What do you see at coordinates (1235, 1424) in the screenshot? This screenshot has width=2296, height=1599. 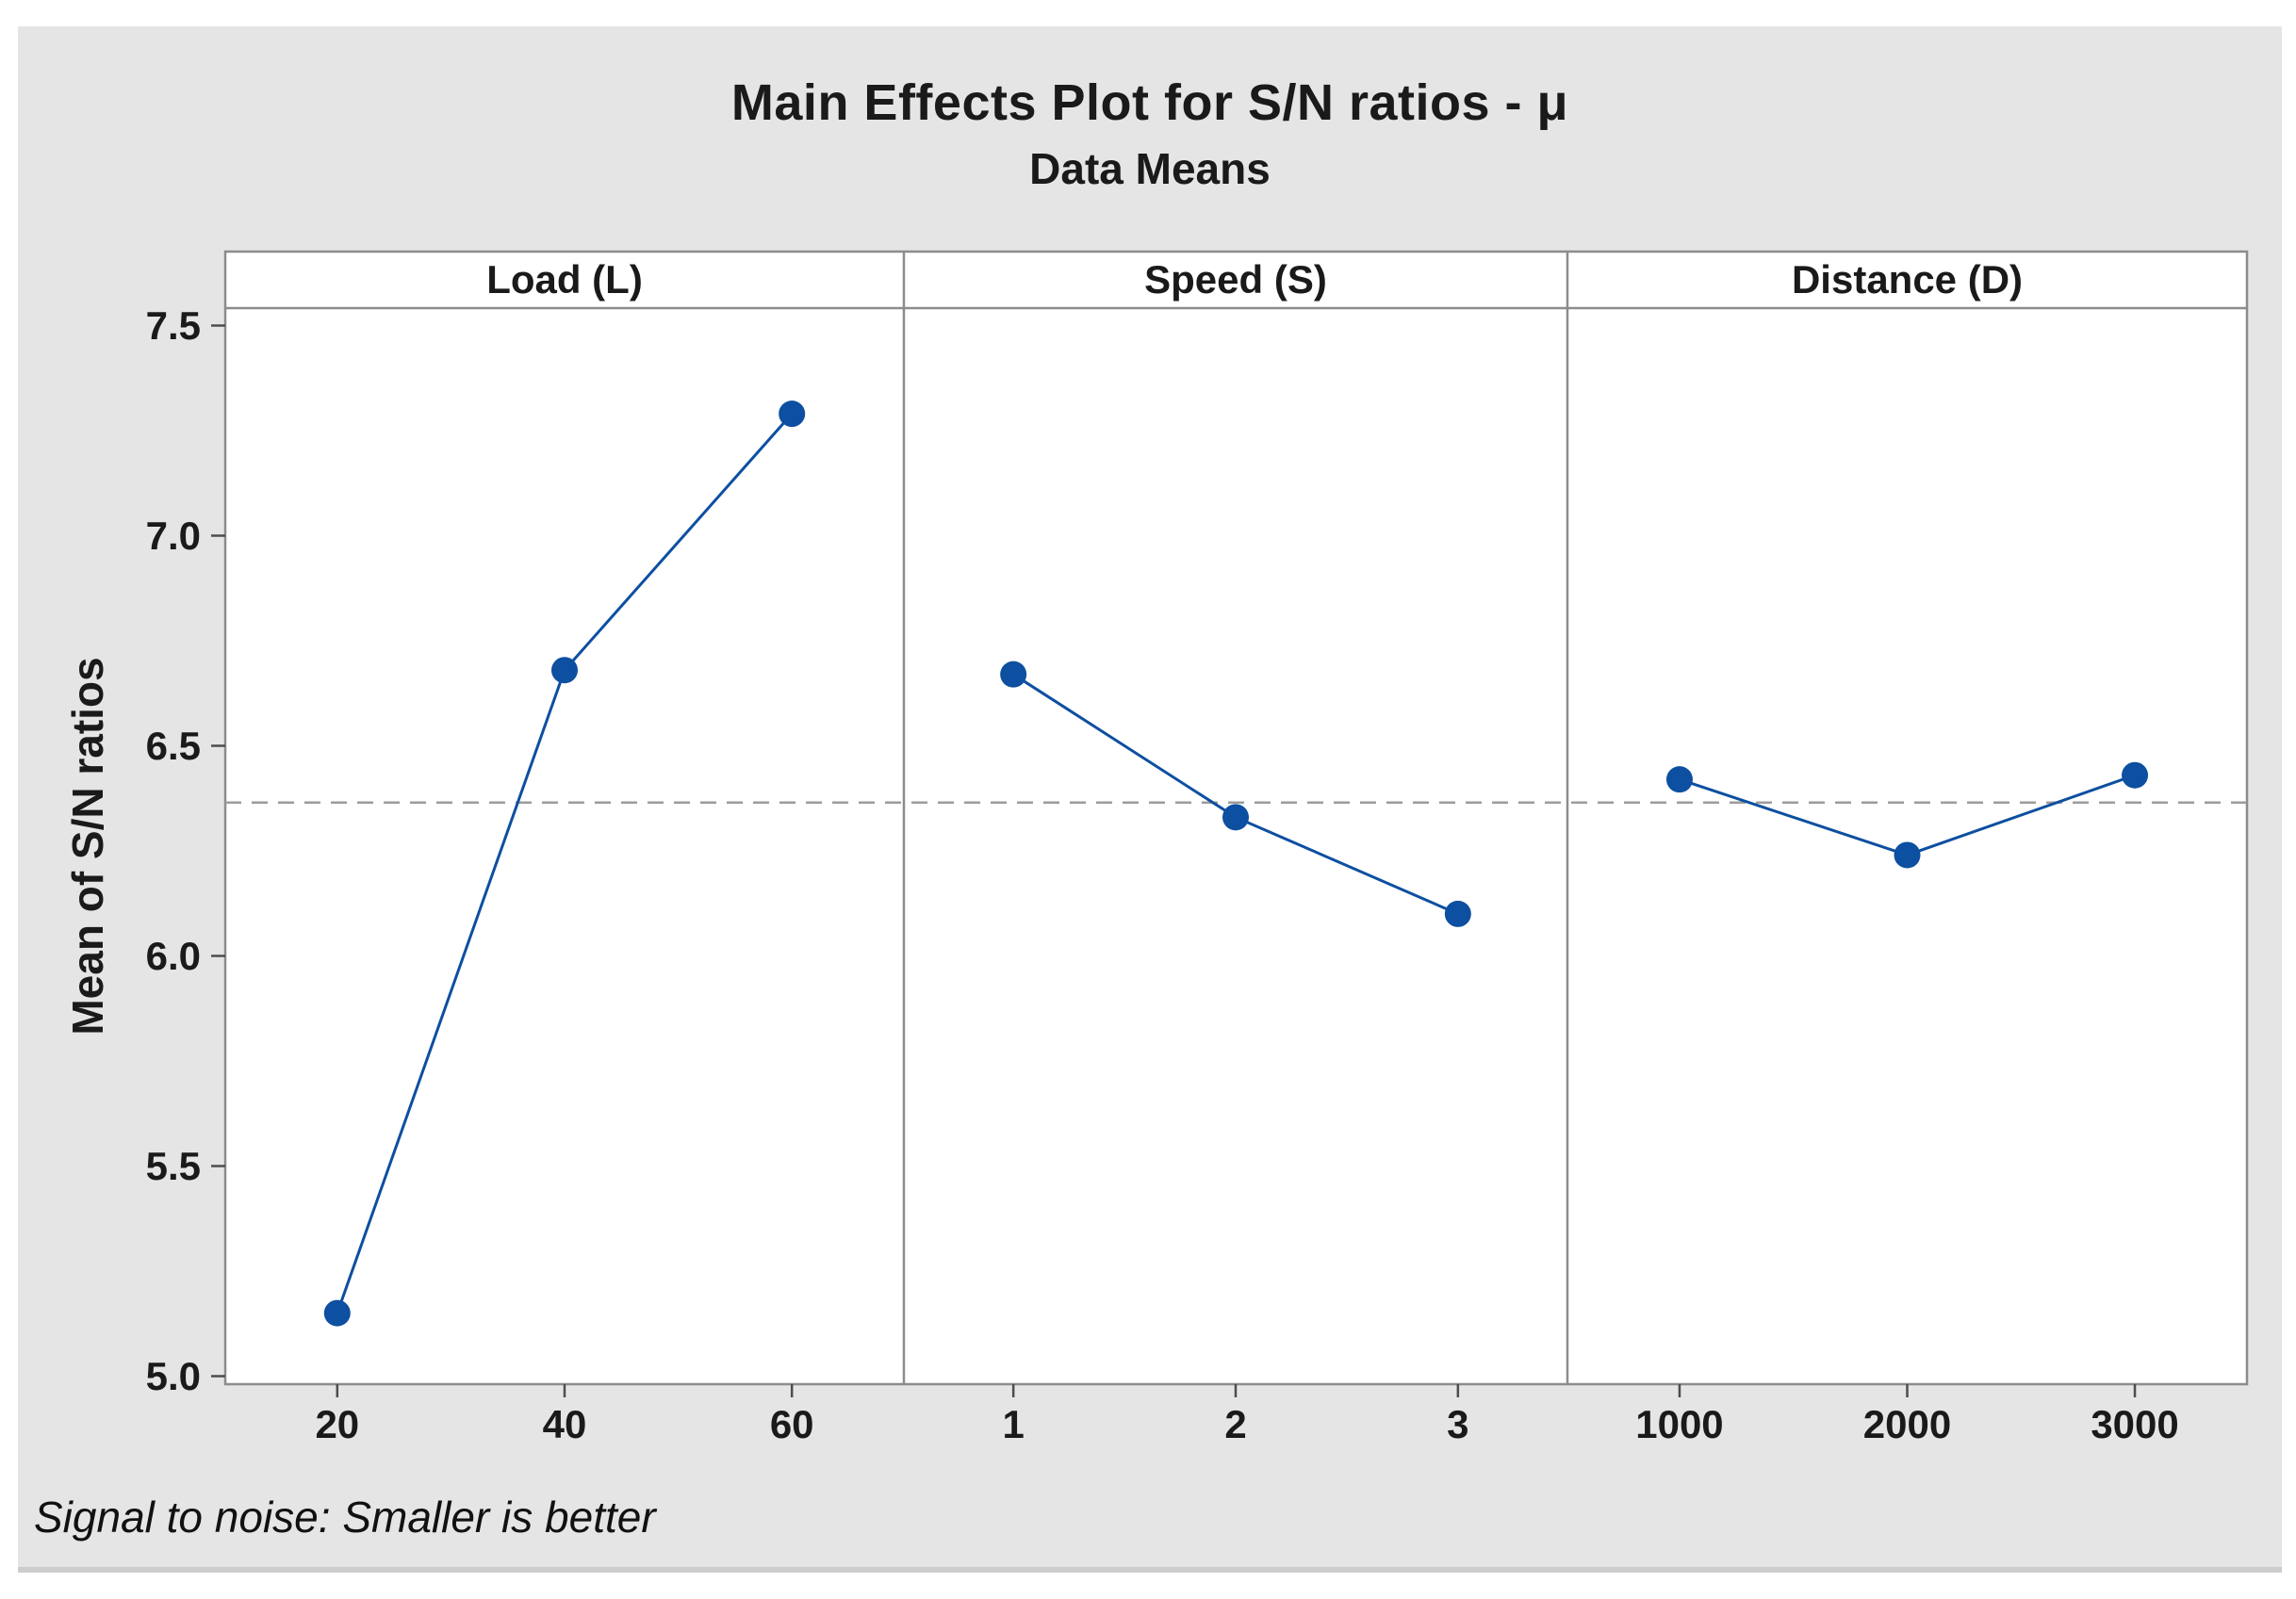 I see `x-tick-label: 2` at bounding box center [1235, 1424].